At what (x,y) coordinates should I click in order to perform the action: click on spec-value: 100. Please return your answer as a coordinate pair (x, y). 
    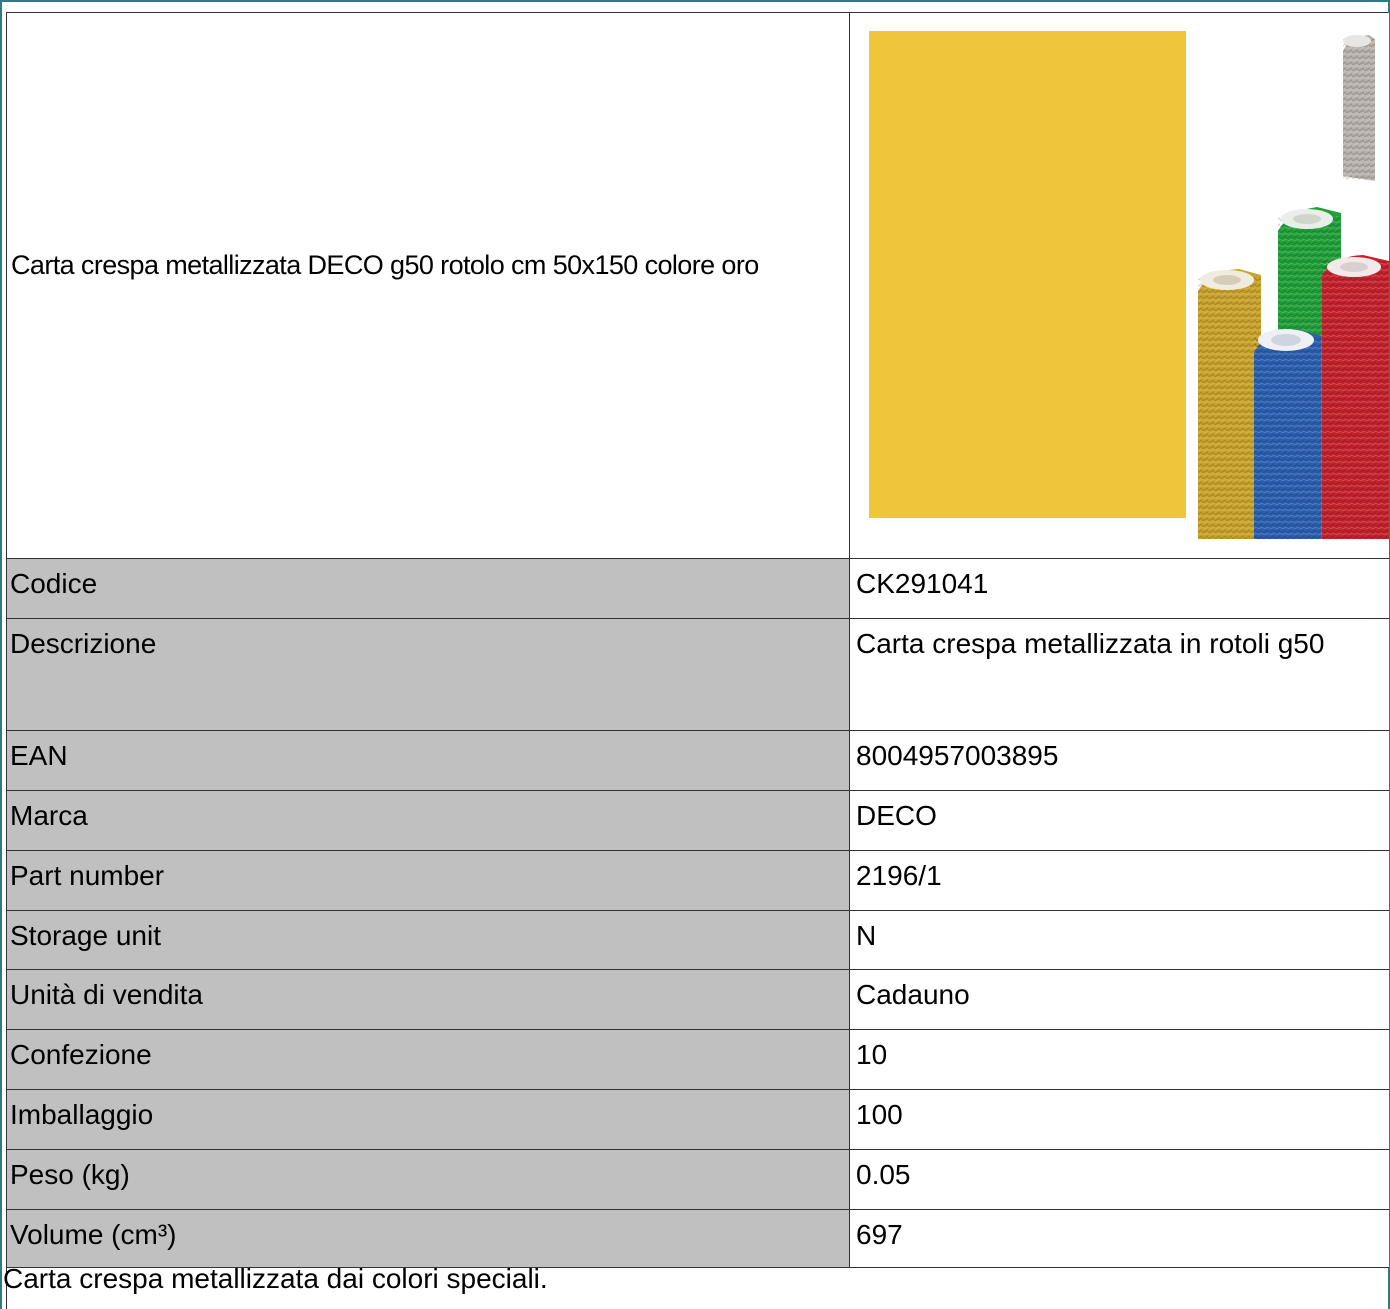
    Looking at the image, I should click on (1119, 1120).